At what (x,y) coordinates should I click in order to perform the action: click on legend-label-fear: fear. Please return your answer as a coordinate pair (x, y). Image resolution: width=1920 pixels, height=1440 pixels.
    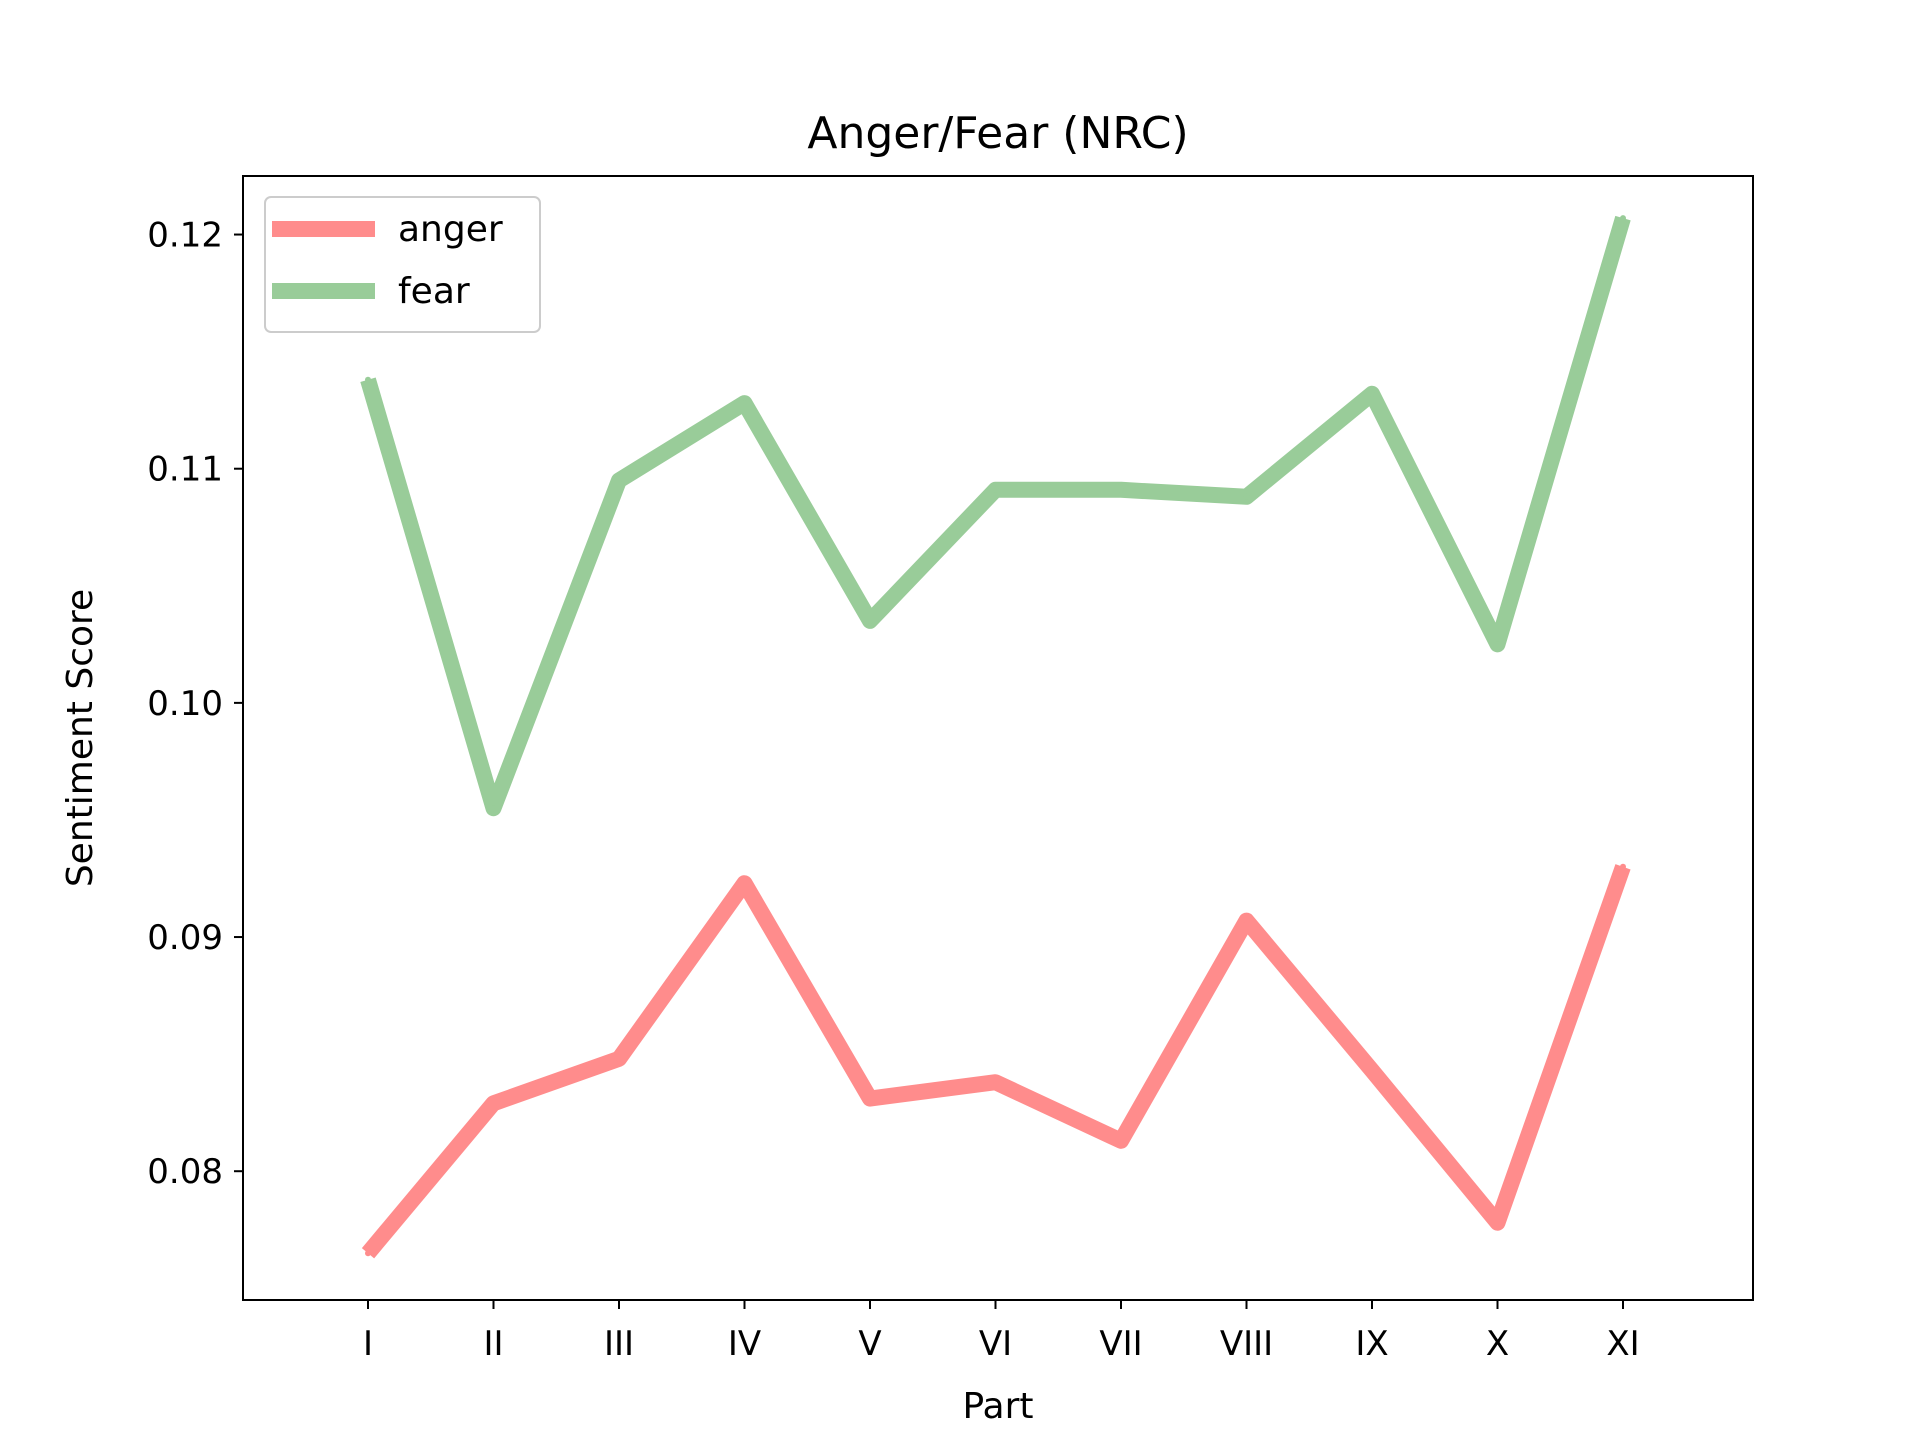
    Looking at the image, I should click on (434, 291).